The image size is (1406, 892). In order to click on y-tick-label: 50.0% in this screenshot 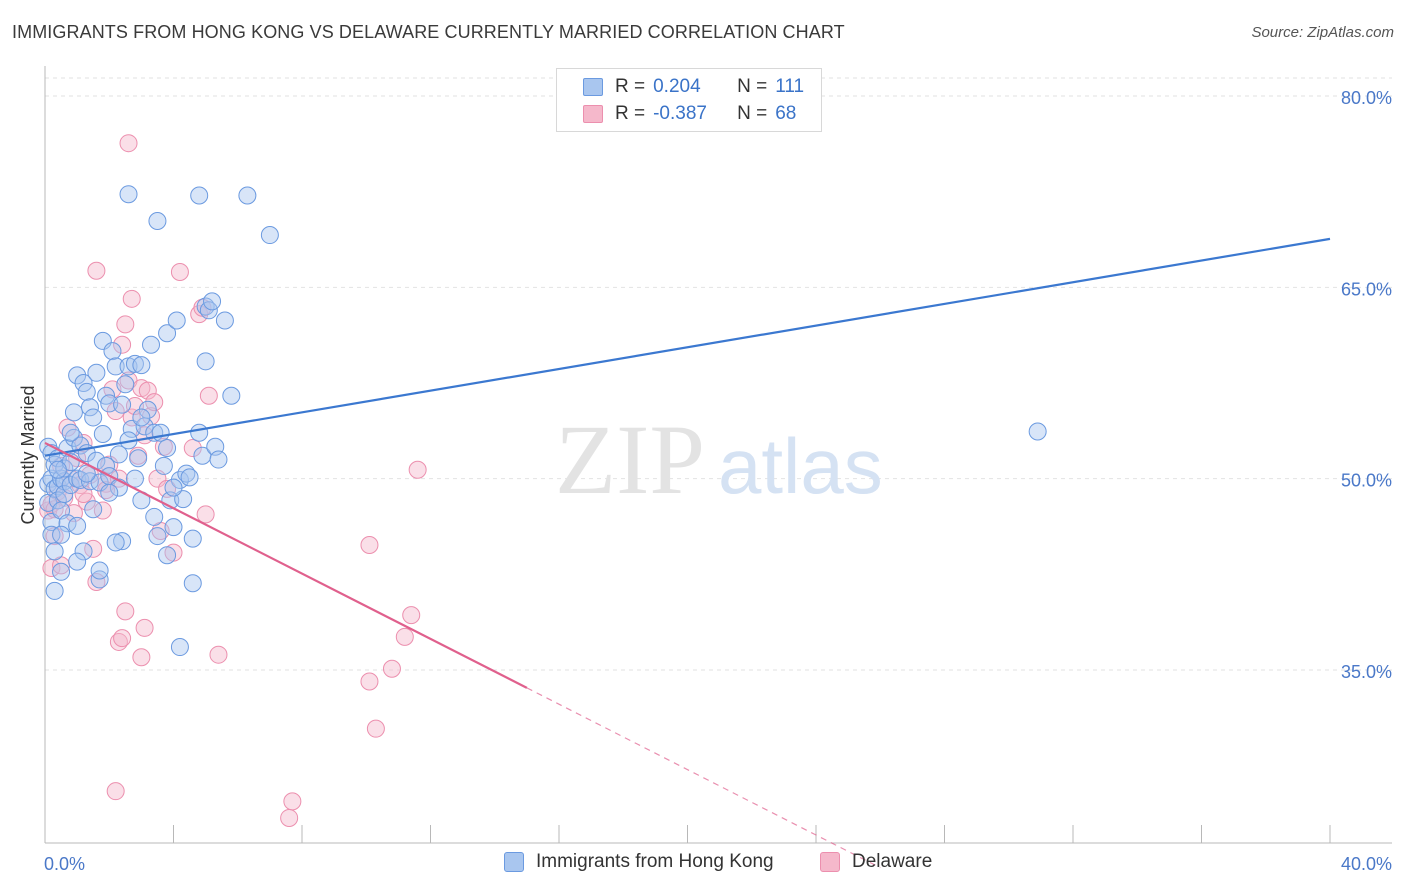, I will do `click(1366, 481)`.